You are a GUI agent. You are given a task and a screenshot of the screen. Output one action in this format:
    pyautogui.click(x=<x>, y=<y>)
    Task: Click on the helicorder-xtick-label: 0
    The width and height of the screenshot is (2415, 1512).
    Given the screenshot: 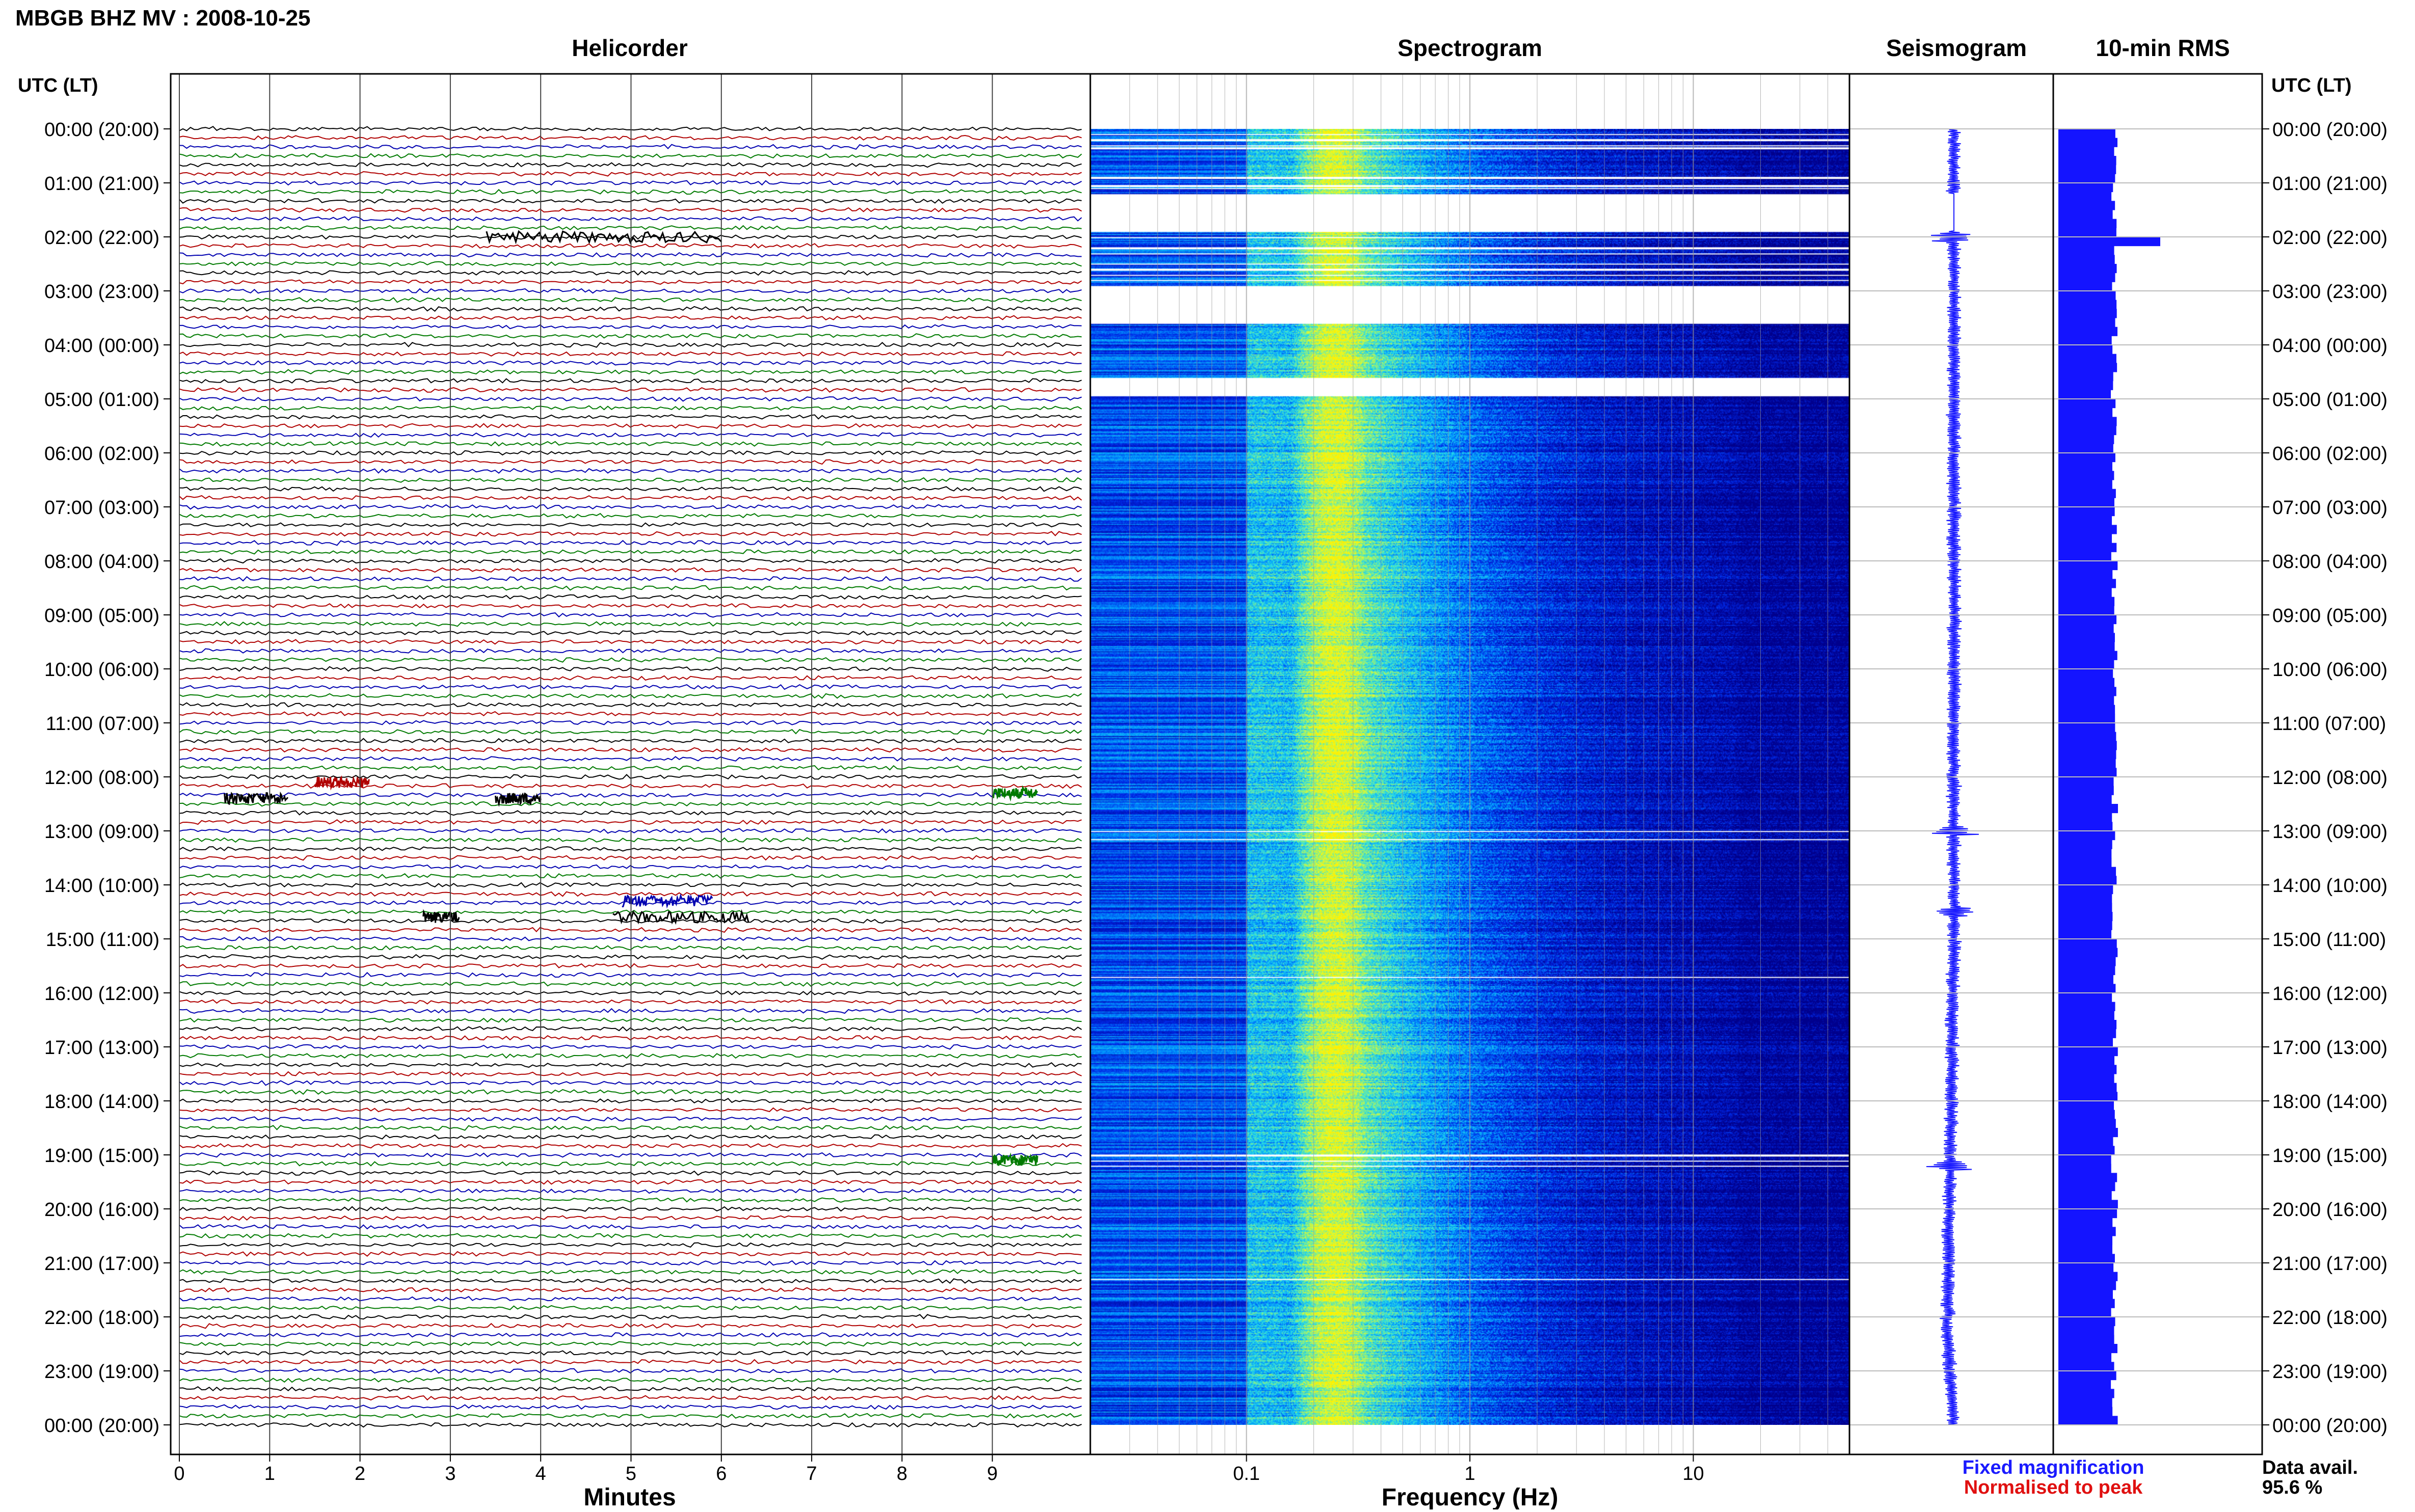 What is the action you would take?
    pyautogui.click(x=179, y=1473)
    